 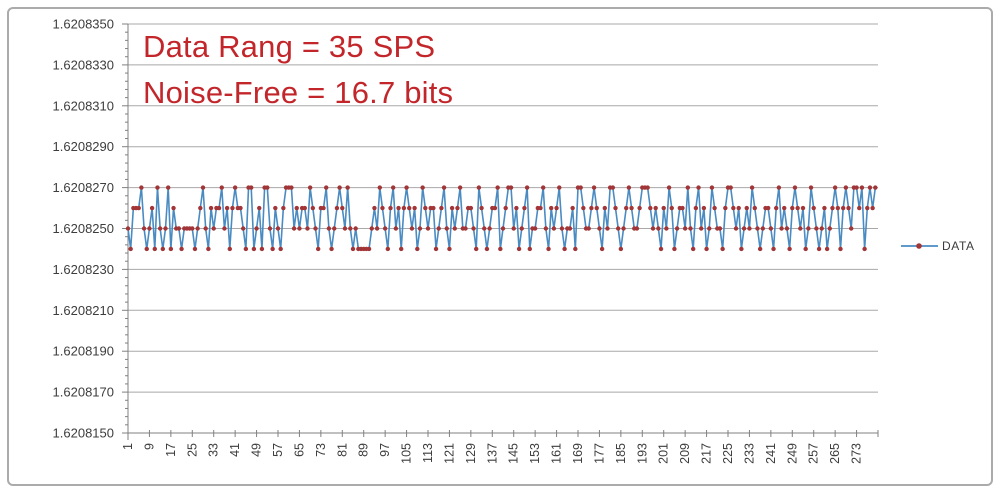 I want to click on x-tick-label: 1, so click(x=128, y=446).